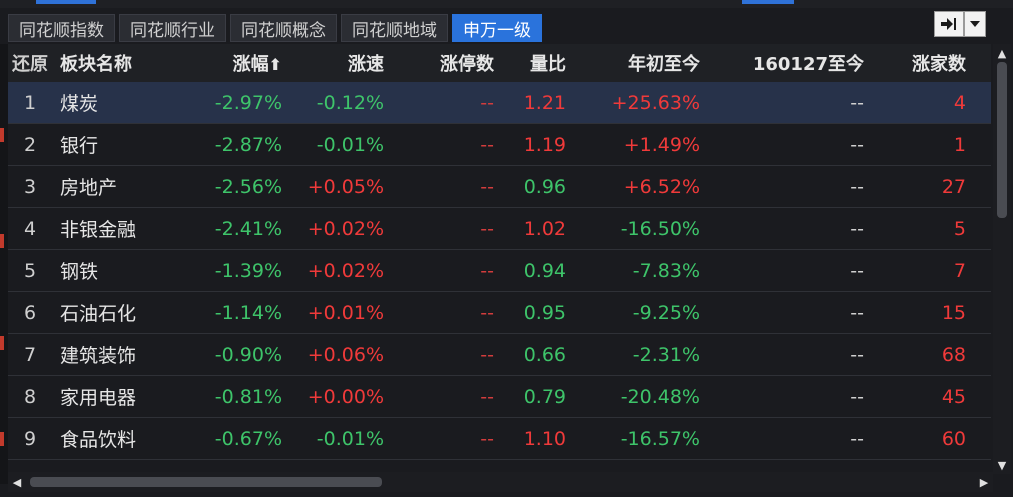  I want to click on ytd-cell: +6.52%, so click(661, 186).